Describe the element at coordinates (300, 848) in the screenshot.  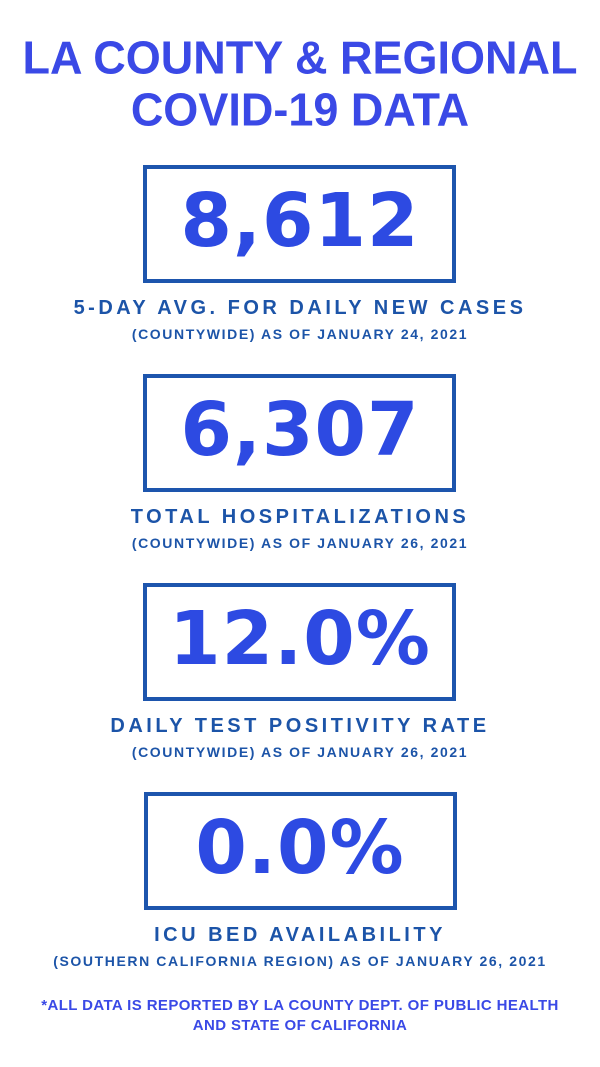
I see `stat-value: 0.0%` at that location.